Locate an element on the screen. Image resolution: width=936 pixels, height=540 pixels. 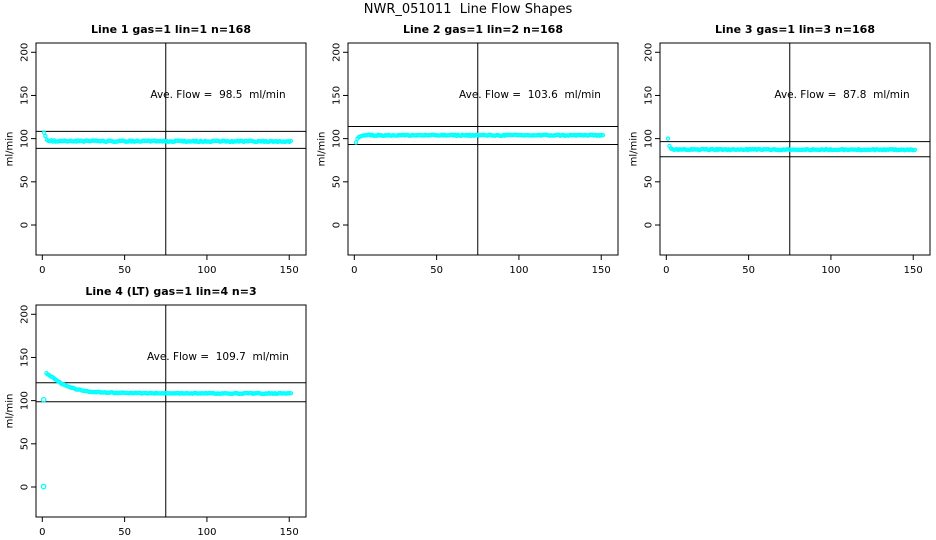
figure-main-title: NWR_051011 Line Flow Shapes is located at coordinates (468, 9).